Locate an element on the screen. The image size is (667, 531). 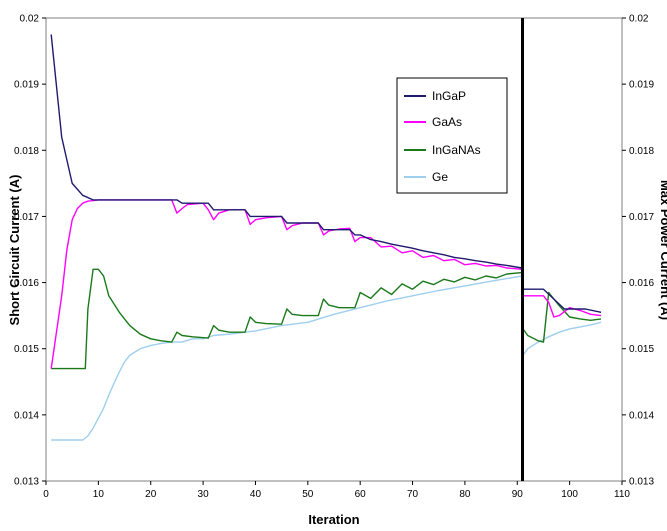
x-tick-label: 110 is located at coordinates (622, 494).